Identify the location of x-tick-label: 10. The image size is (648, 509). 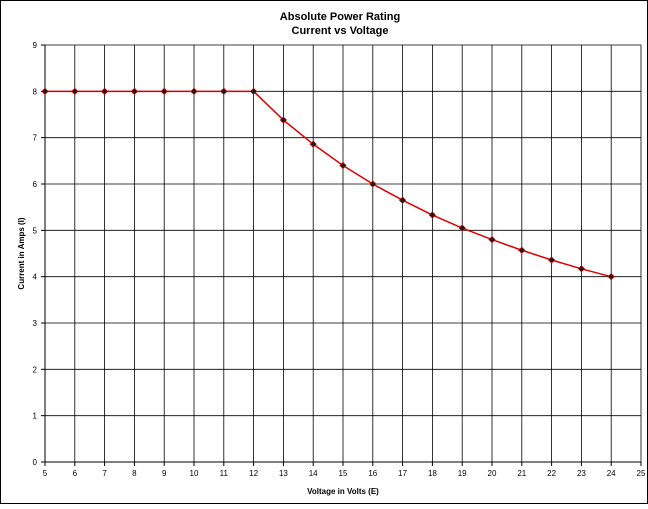
(194, 473).